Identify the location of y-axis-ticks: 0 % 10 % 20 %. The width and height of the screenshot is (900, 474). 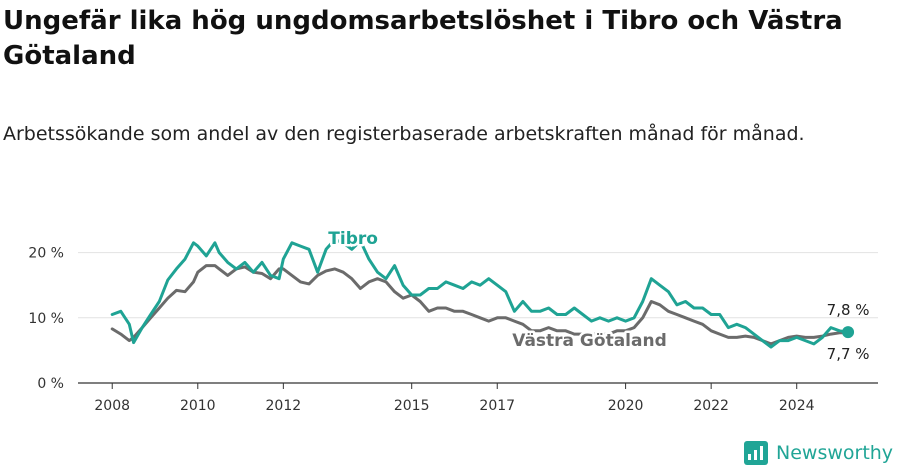
(46, 319).